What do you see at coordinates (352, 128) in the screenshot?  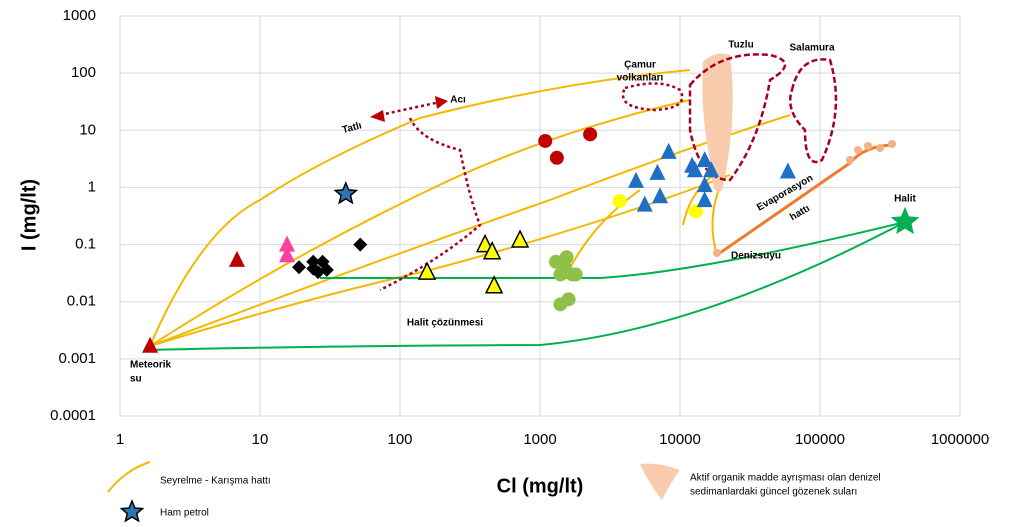 I see `annotation: Tatlı` at bounding box center [352, 128].